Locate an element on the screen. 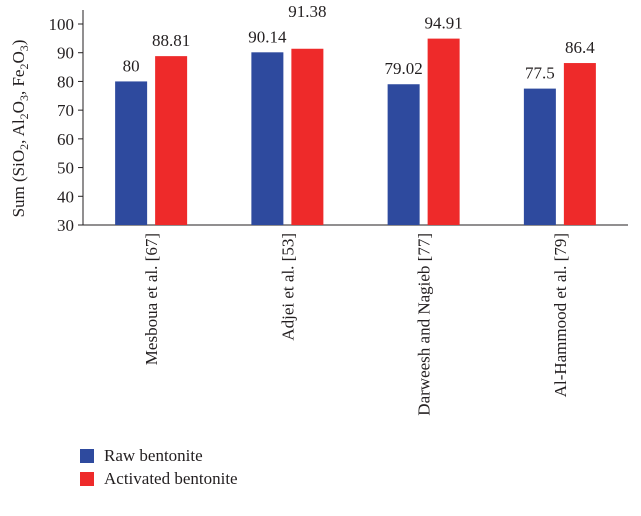 The height and width of the screenshot is (516, 641). legend-item-activated: Activated bentonite is located at coordinates (159, 478).